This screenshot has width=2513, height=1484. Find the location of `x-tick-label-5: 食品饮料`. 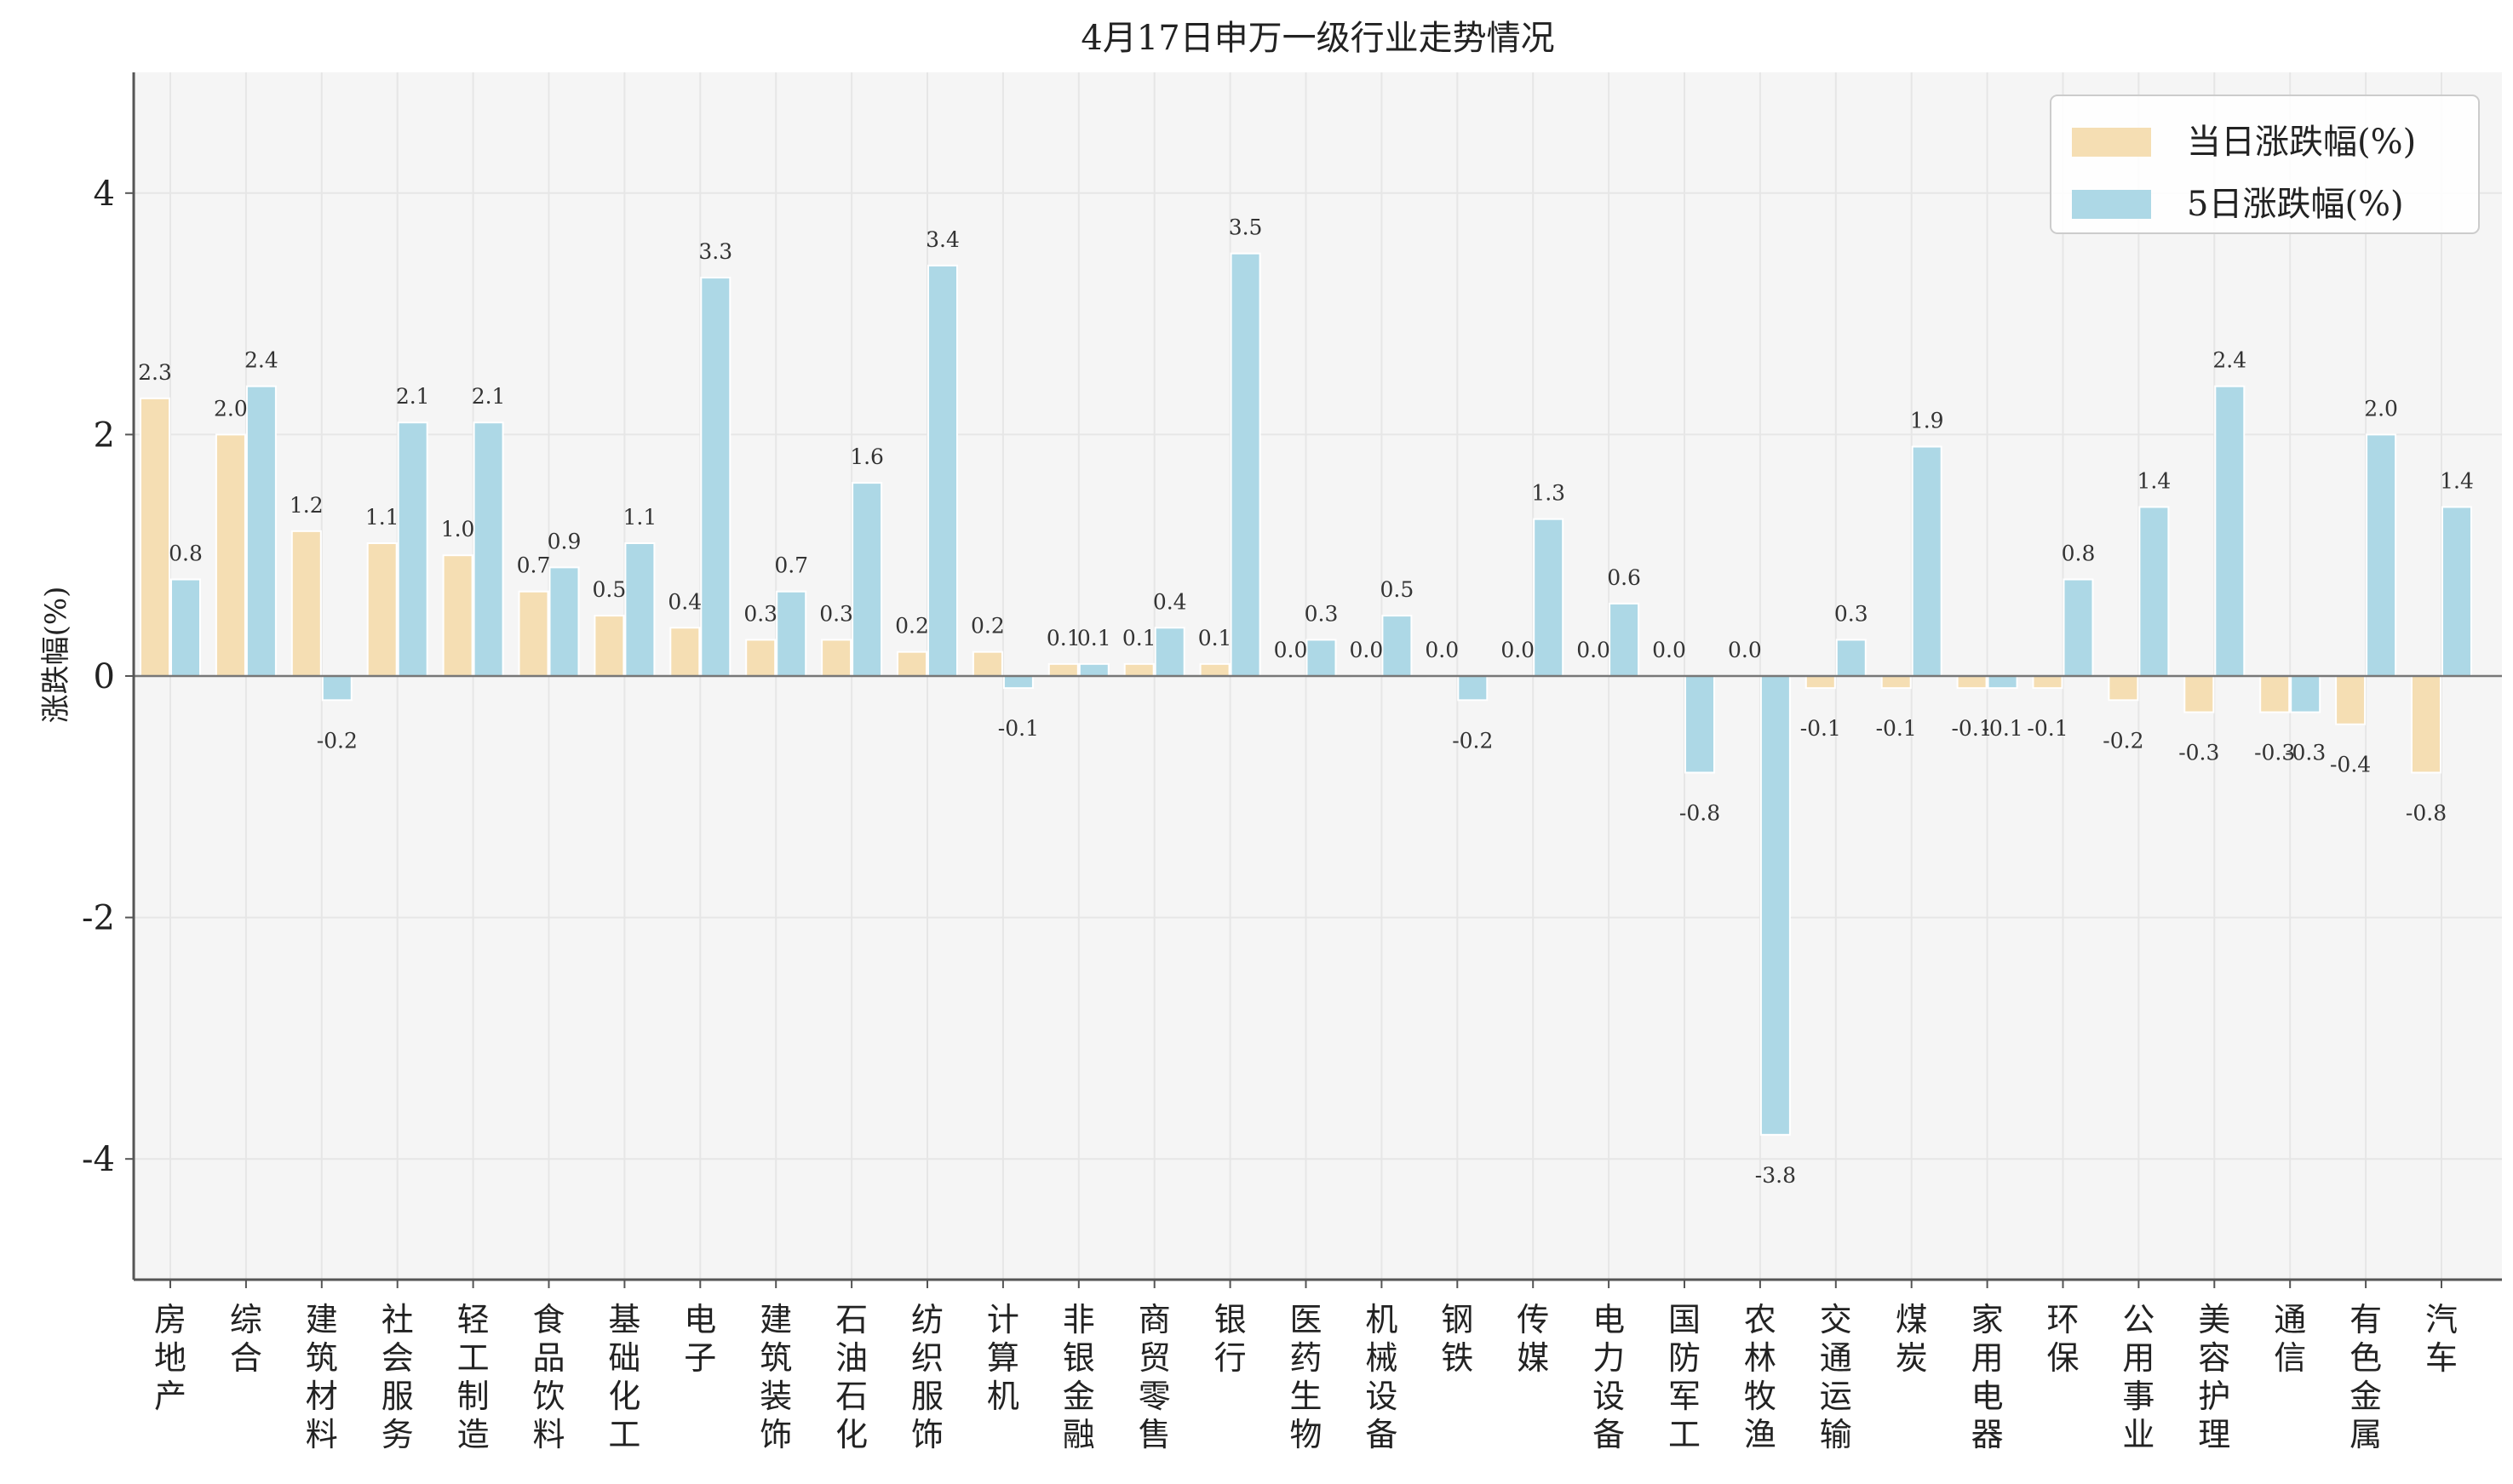

x-tick-label-5: 食品饮料 is located at coordinates (548, 1377).